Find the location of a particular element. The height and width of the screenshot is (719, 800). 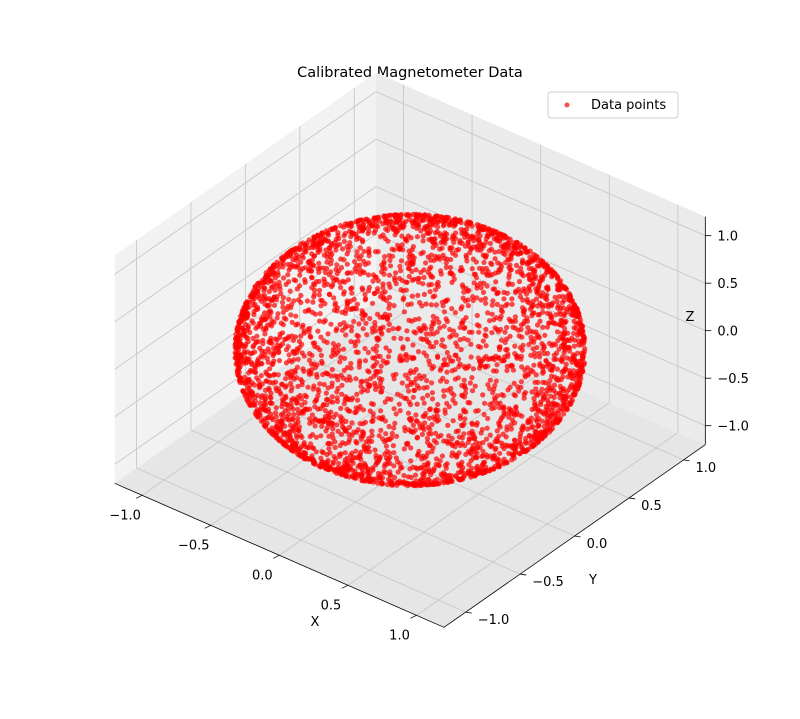

legend: Data points is located at coordinates (613, 105).